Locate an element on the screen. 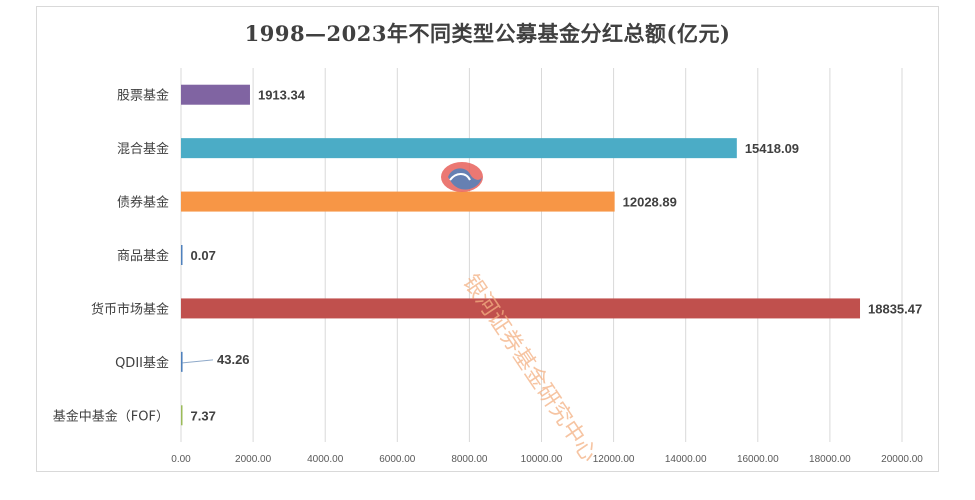  x-tick-label-7: 14000.00 is located at coordinates (686, 459).